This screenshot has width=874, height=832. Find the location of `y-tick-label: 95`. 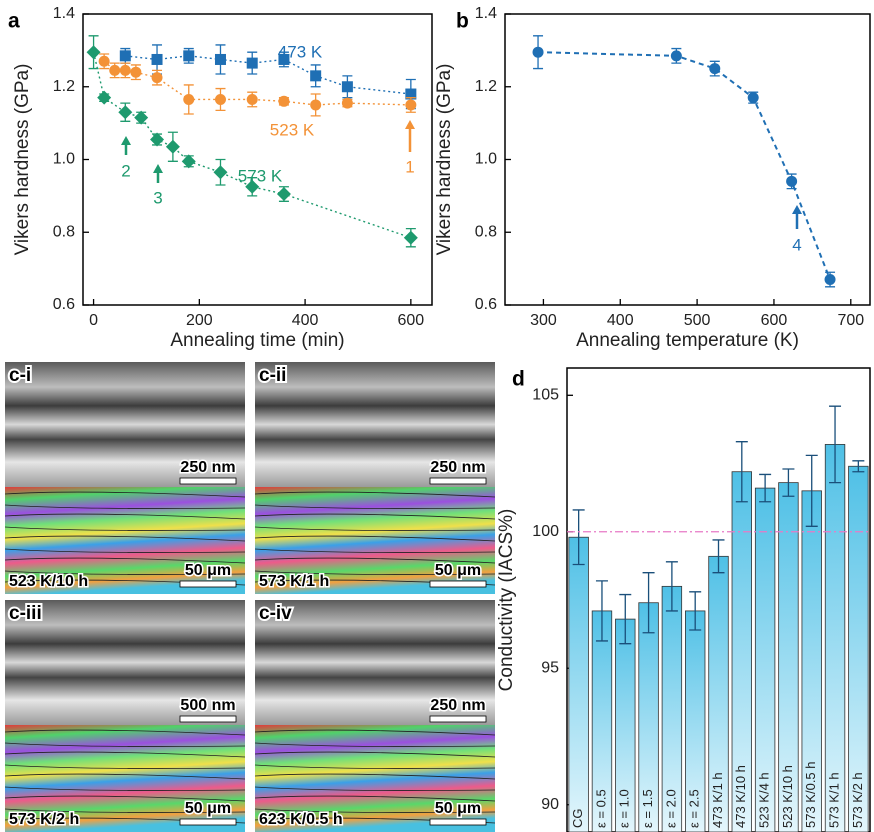

y-tick-label: 95 is located at coordinates (550, 667).